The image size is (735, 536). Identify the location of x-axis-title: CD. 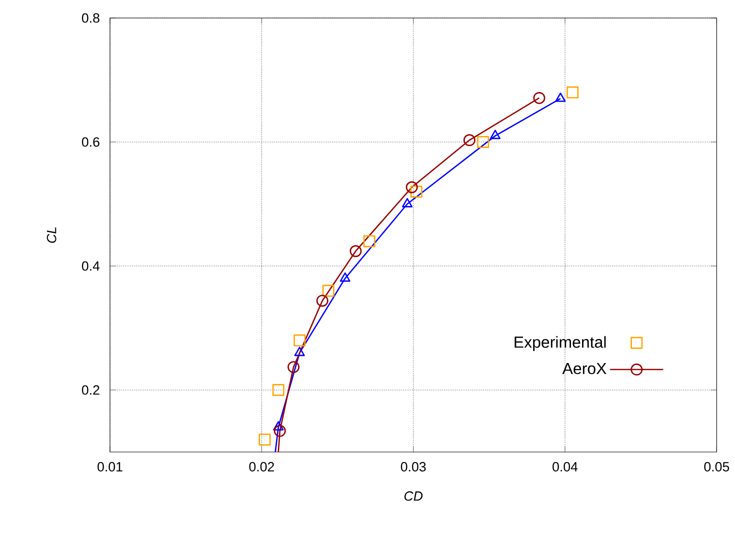
(413, 496).